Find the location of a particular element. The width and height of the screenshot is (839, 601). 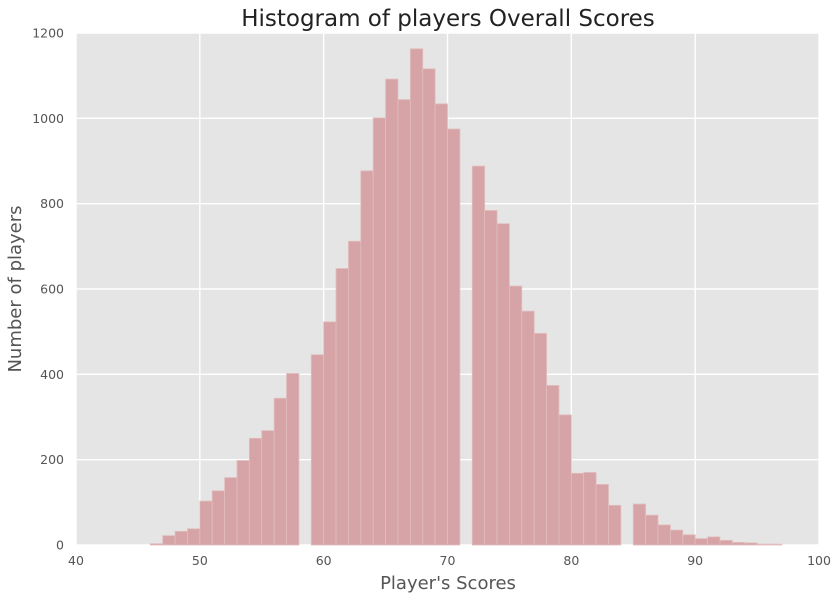

x-tick-label: 100 is located at coordinates (819, 560).